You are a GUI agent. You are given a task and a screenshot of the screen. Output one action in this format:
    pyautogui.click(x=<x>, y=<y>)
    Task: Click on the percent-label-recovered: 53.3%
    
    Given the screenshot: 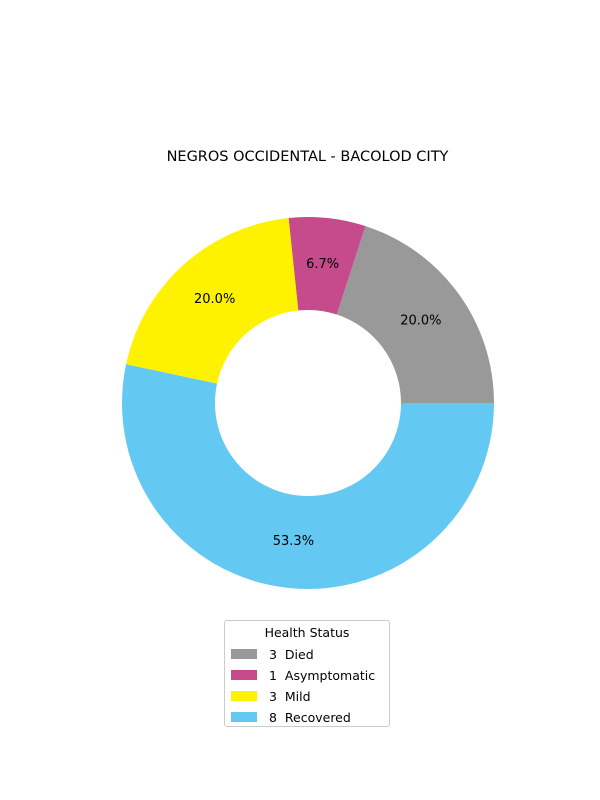 What is the action you would take?
    pyautogui.click(x=293, y=541)
    